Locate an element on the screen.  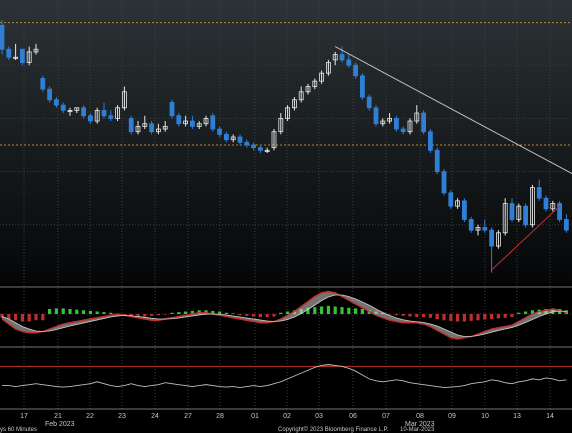
x-tick-label: 10 is located at coordinates (485, 416).